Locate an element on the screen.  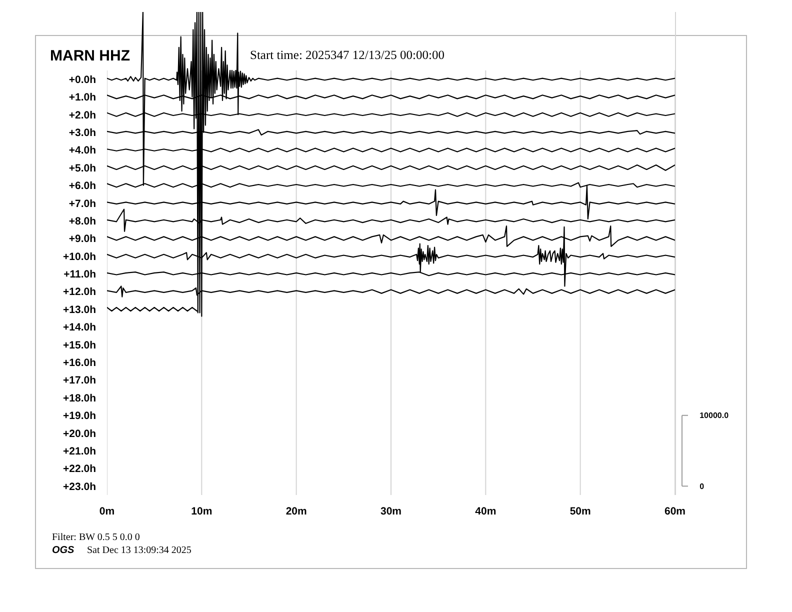
text: Sat Dec 13 13:09:34 2025 is located at coordinates (139, 550).